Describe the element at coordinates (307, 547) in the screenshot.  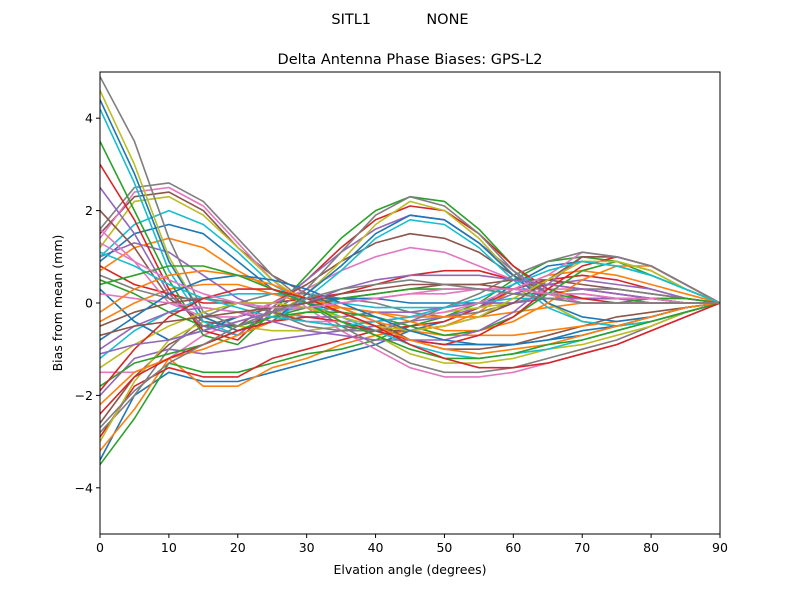
I see `x-tick-label: 30` at that location.